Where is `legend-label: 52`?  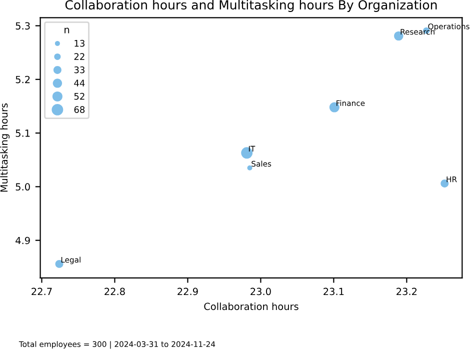 legend-label: 52 is located at coordinates (79, 96).